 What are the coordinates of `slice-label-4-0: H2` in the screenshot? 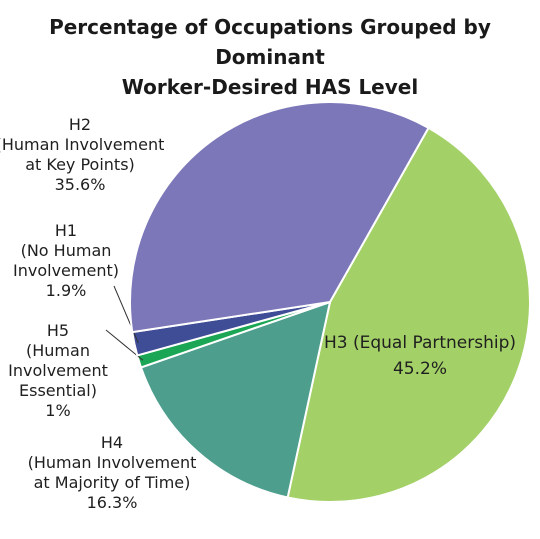 It's located at (80, 124).